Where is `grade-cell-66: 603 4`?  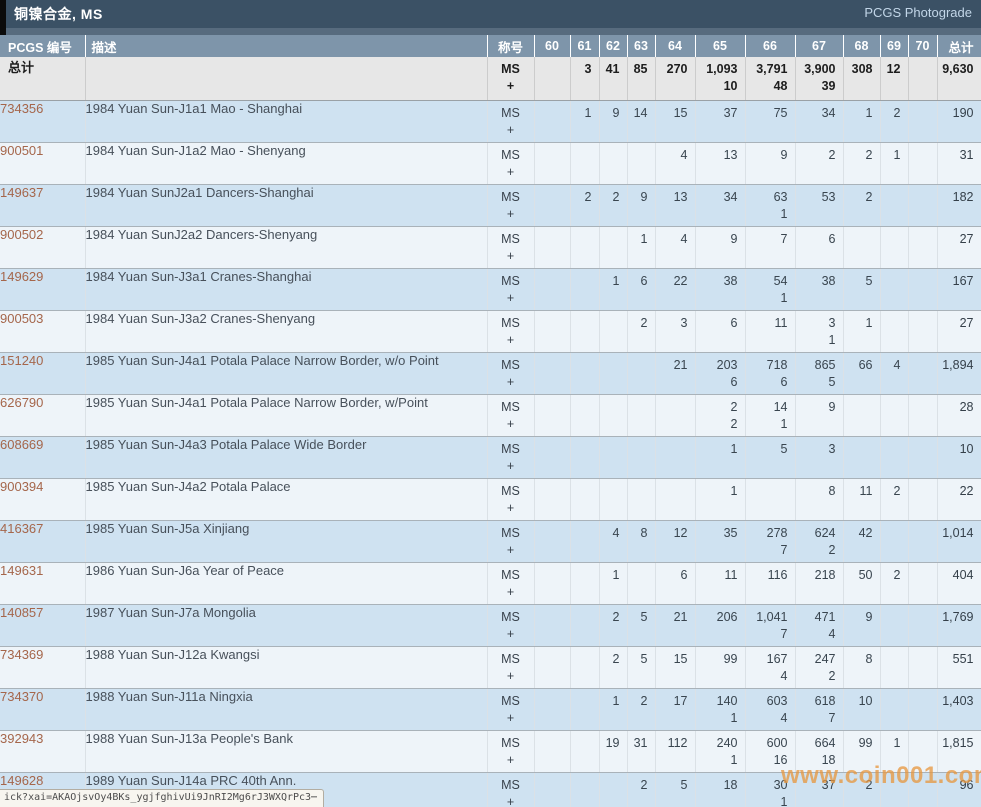
grade-cell-66: 603 4 is located at coordinates (770, 709).